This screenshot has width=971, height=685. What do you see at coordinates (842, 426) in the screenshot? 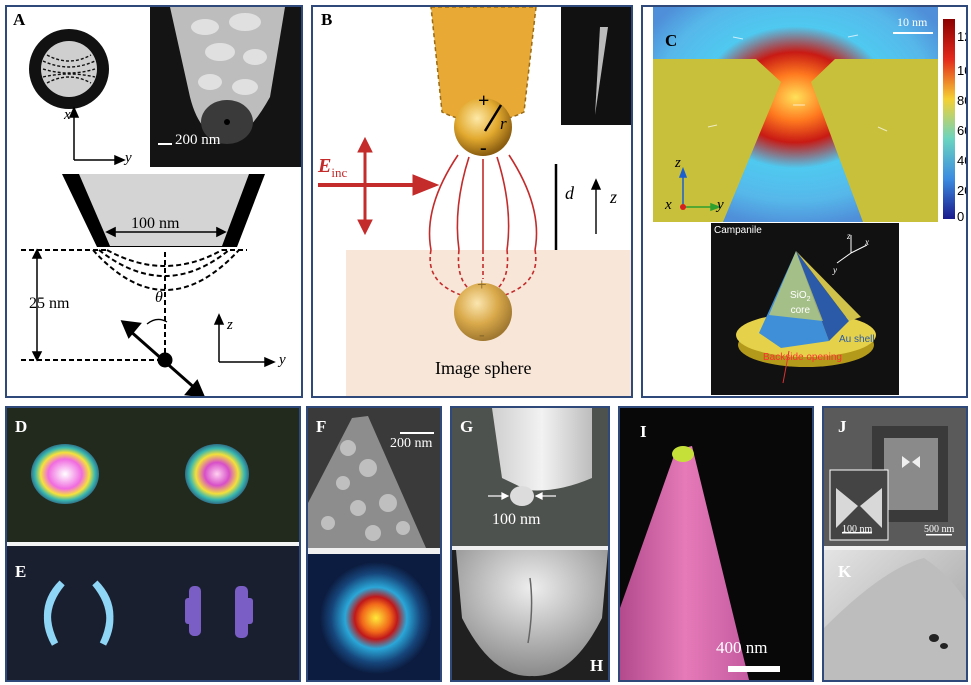
I see `panel-label-j: J` at bounding box center [842, 426].